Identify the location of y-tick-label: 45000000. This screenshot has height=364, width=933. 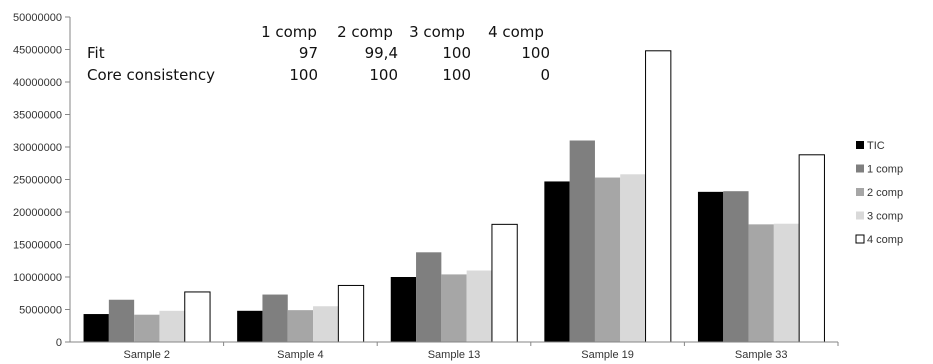
(37, 51).